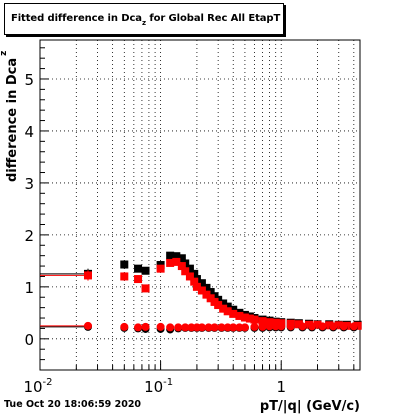 This screenshot has width=400, height=414. Describe the element at coordinates (12, 120) in the screenshot. I see `y-axis-label-text: difference in Dca` at that location.